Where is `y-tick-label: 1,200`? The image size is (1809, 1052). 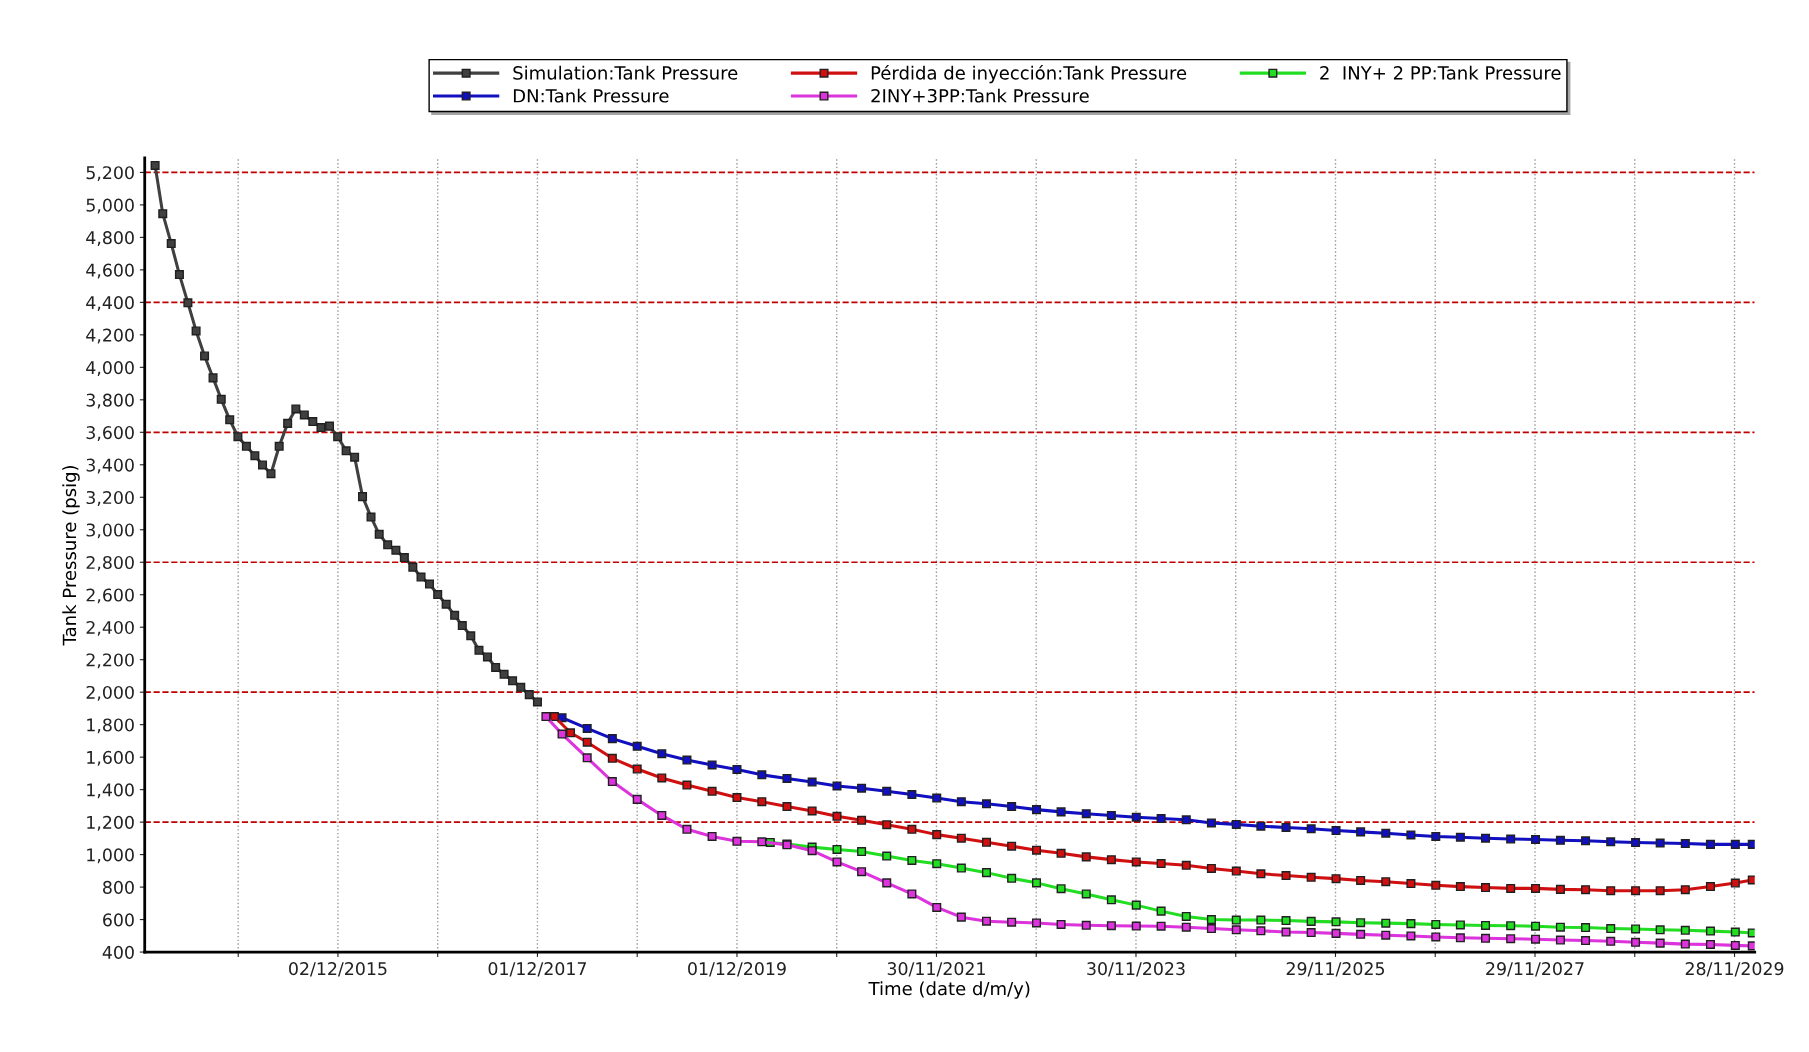
y-tick-label: 1,200 is located at coordinates (110, 823).